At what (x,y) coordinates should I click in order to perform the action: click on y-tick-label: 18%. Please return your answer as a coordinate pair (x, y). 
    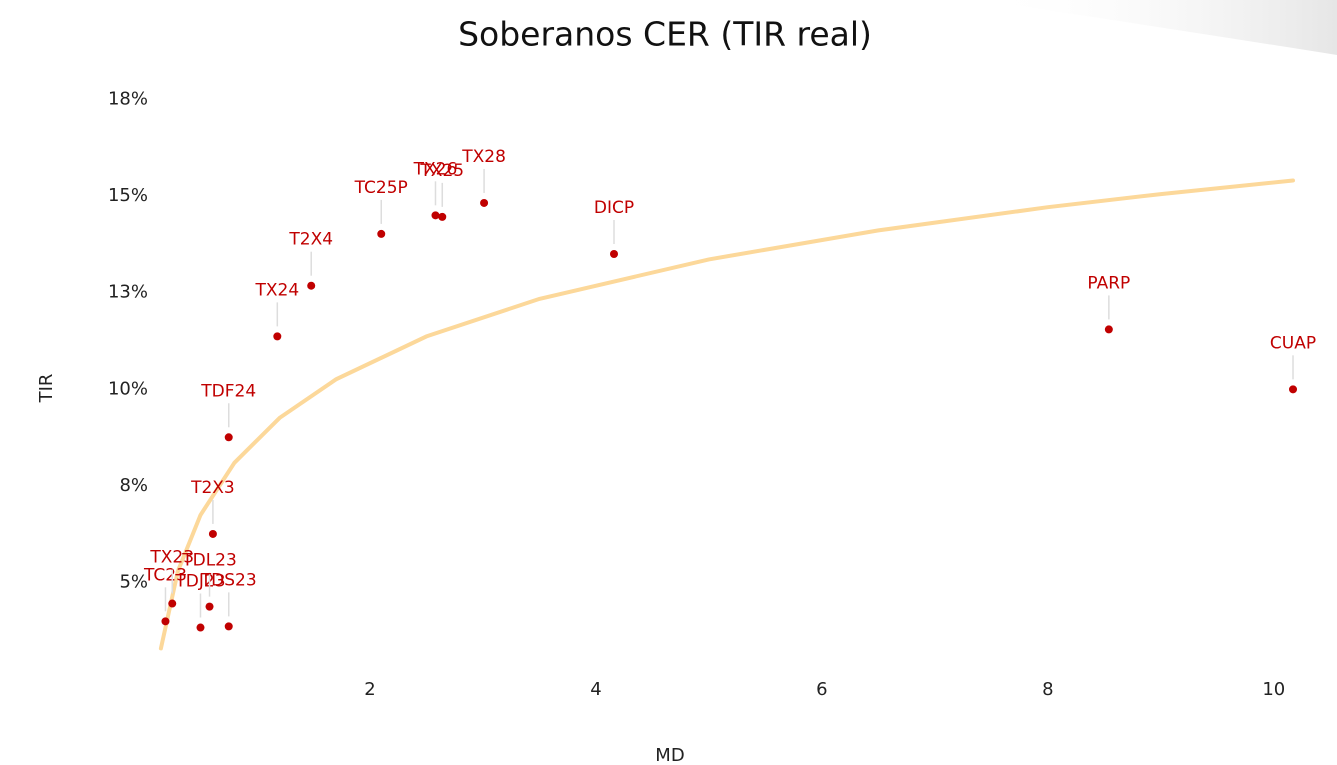
    Looking at the image, I should click on (128, 98).